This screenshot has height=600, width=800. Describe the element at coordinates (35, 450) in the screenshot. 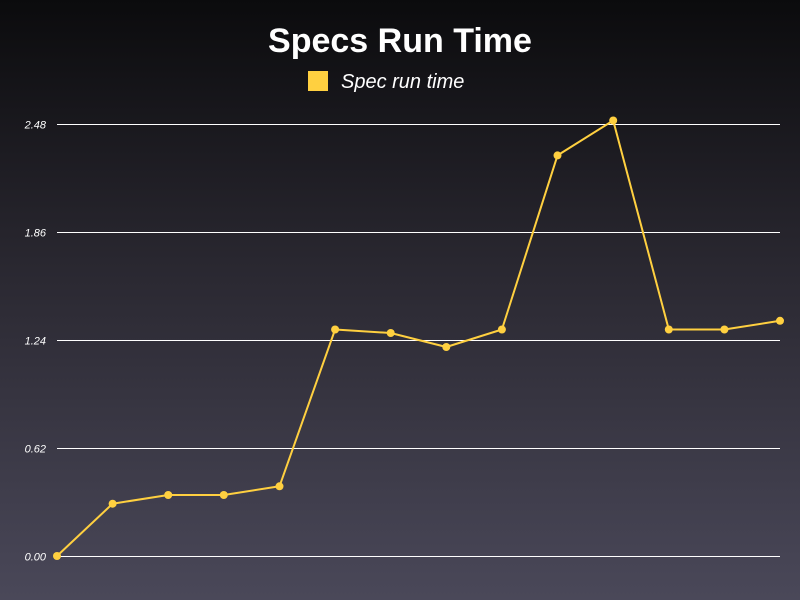

I see `y-tick-label: 0.62` at that location.